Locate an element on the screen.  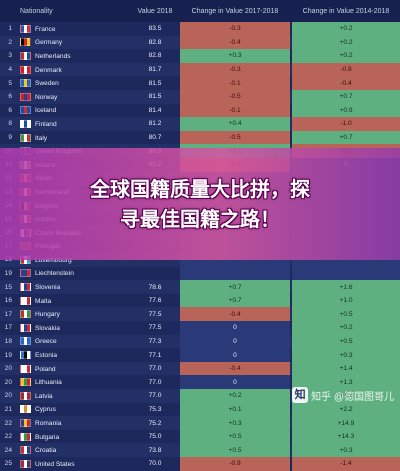
header-nationality: Nationality is located at coordinates (36, 11).